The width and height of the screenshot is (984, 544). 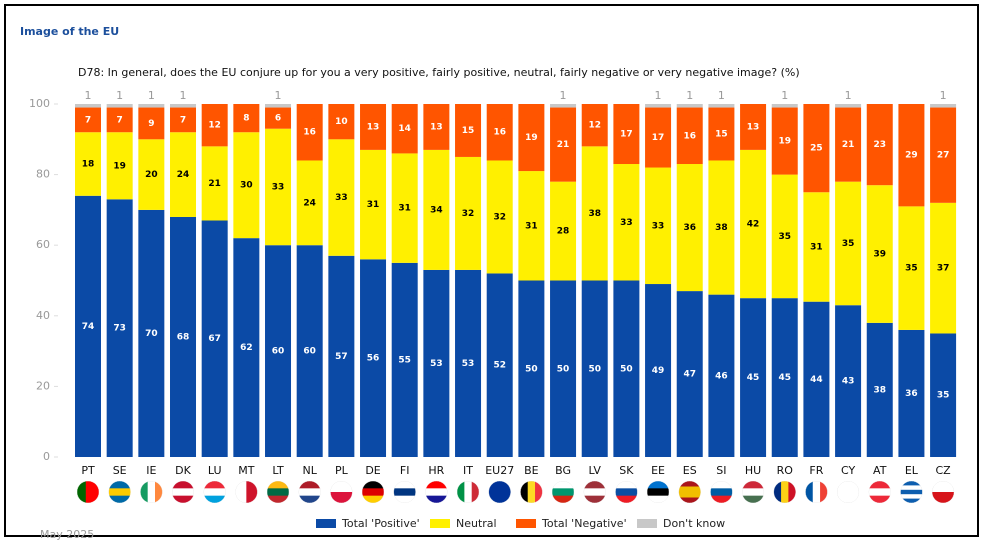 I want to click on data-label: 70, so click(x=151, y=334).